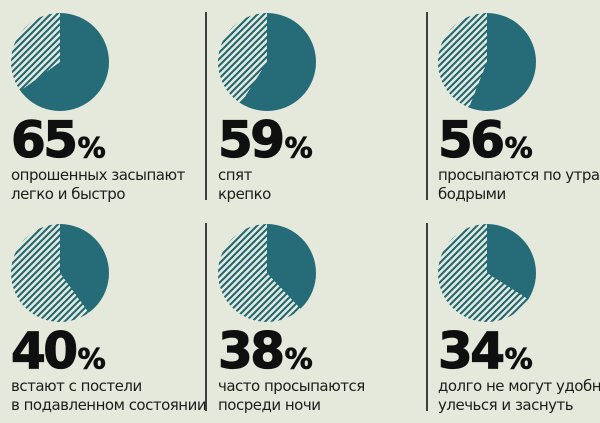 This screenshot has width=600, height=423. Describe the element at coordinates (519, 175) in the screenshot. I see `stat-description-line: просыпаются по утрам` at that location.